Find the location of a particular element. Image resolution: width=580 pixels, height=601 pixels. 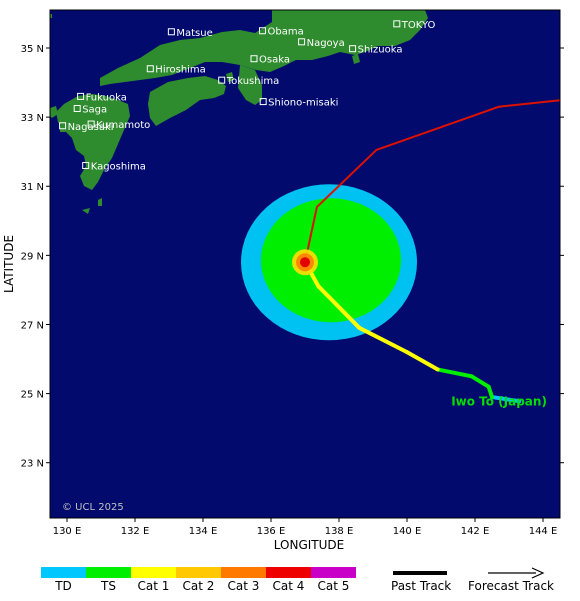

y-tick-label: 27 N is located at coordinates (32, 325).